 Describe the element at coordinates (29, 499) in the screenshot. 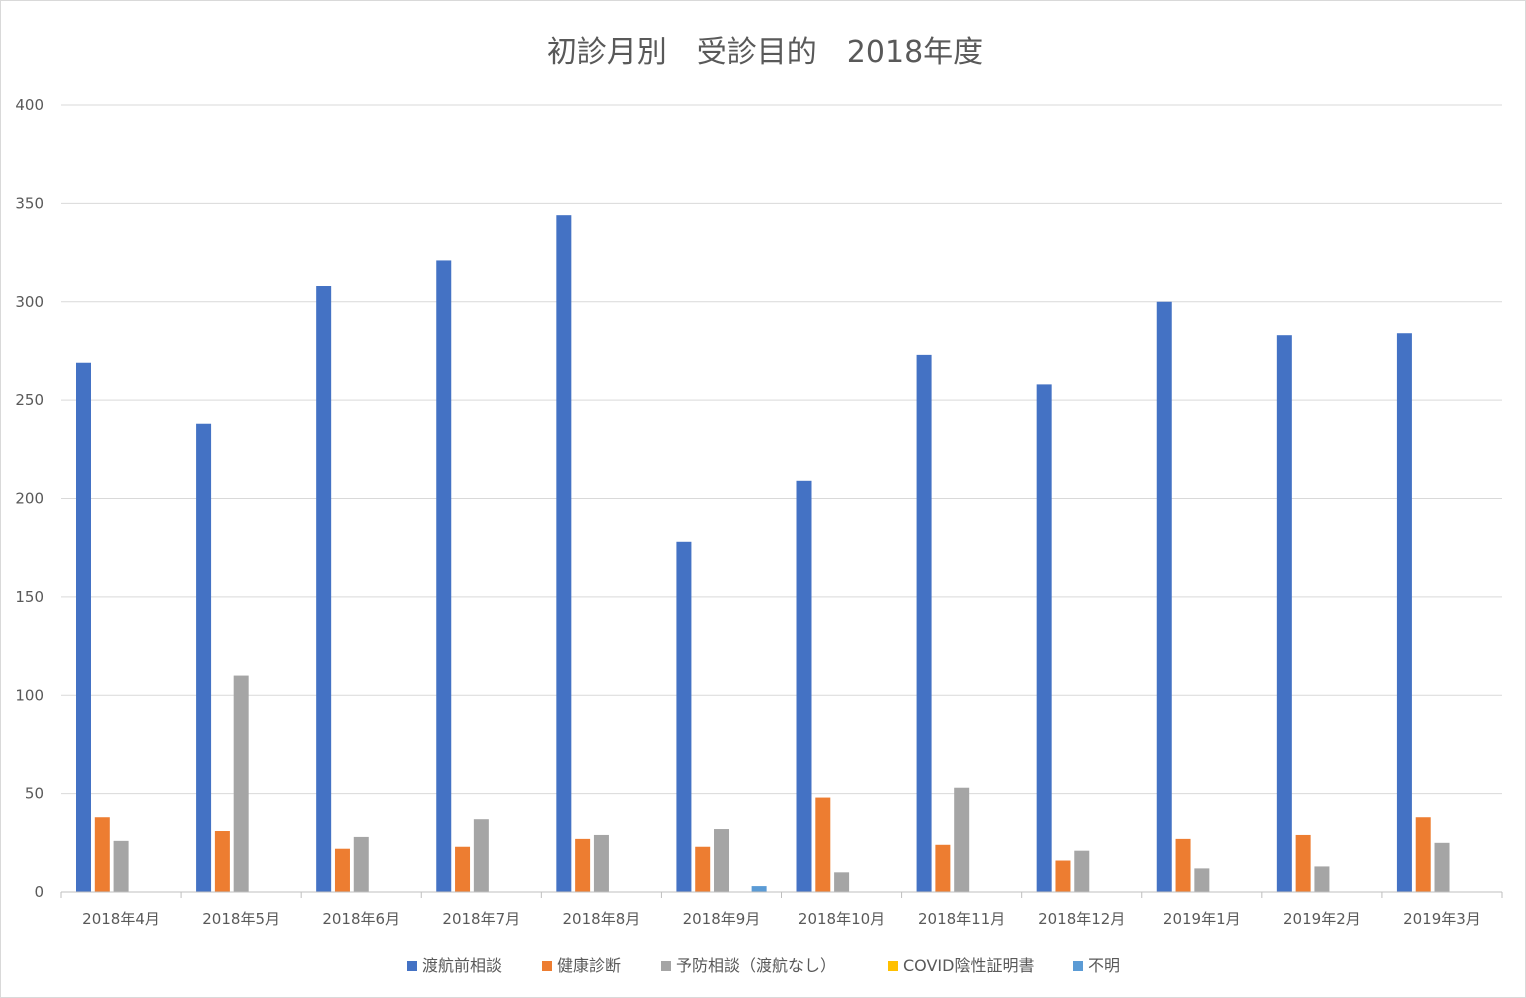

I see `y-tick-label: 200` at that location.